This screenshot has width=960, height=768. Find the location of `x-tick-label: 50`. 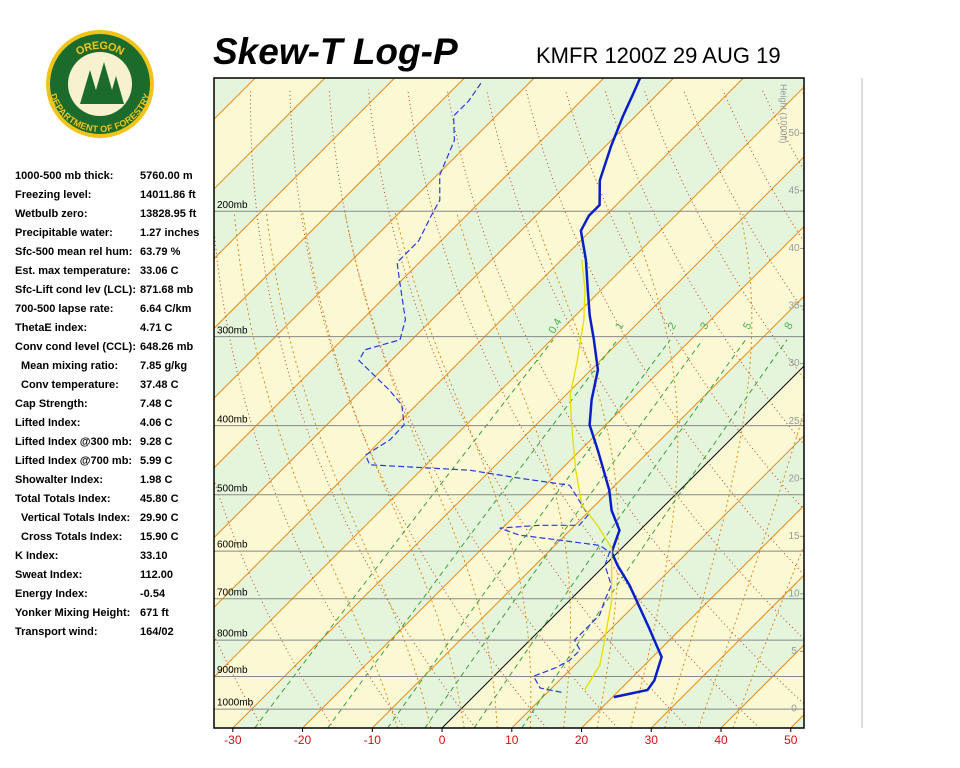

x-tick-label: 50 is located at coordinates (791, 740).